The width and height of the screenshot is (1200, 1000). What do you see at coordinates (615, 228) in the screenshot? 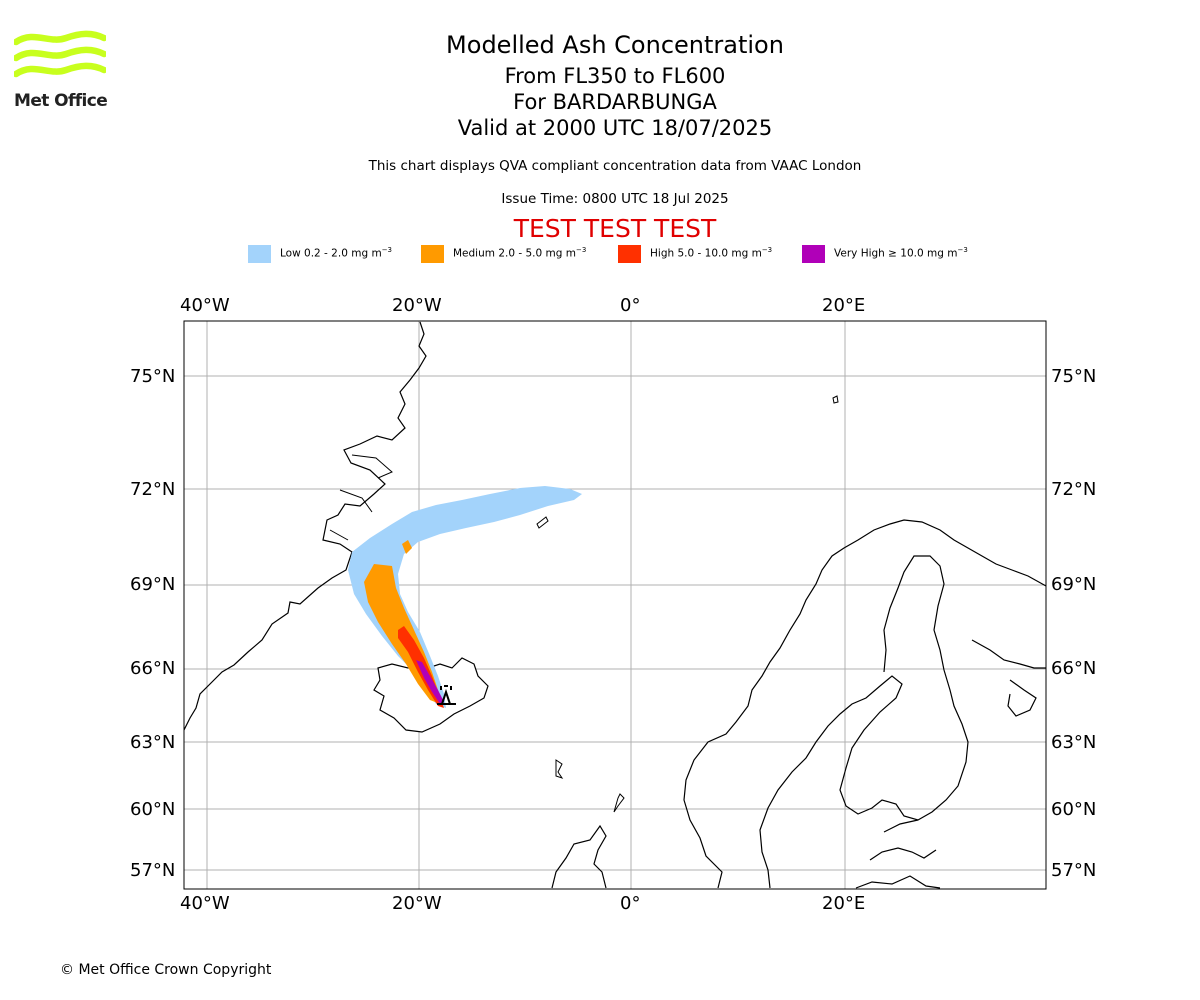
I see `test-banner: TEST TEST TEST` at bounding box center [615, 228].